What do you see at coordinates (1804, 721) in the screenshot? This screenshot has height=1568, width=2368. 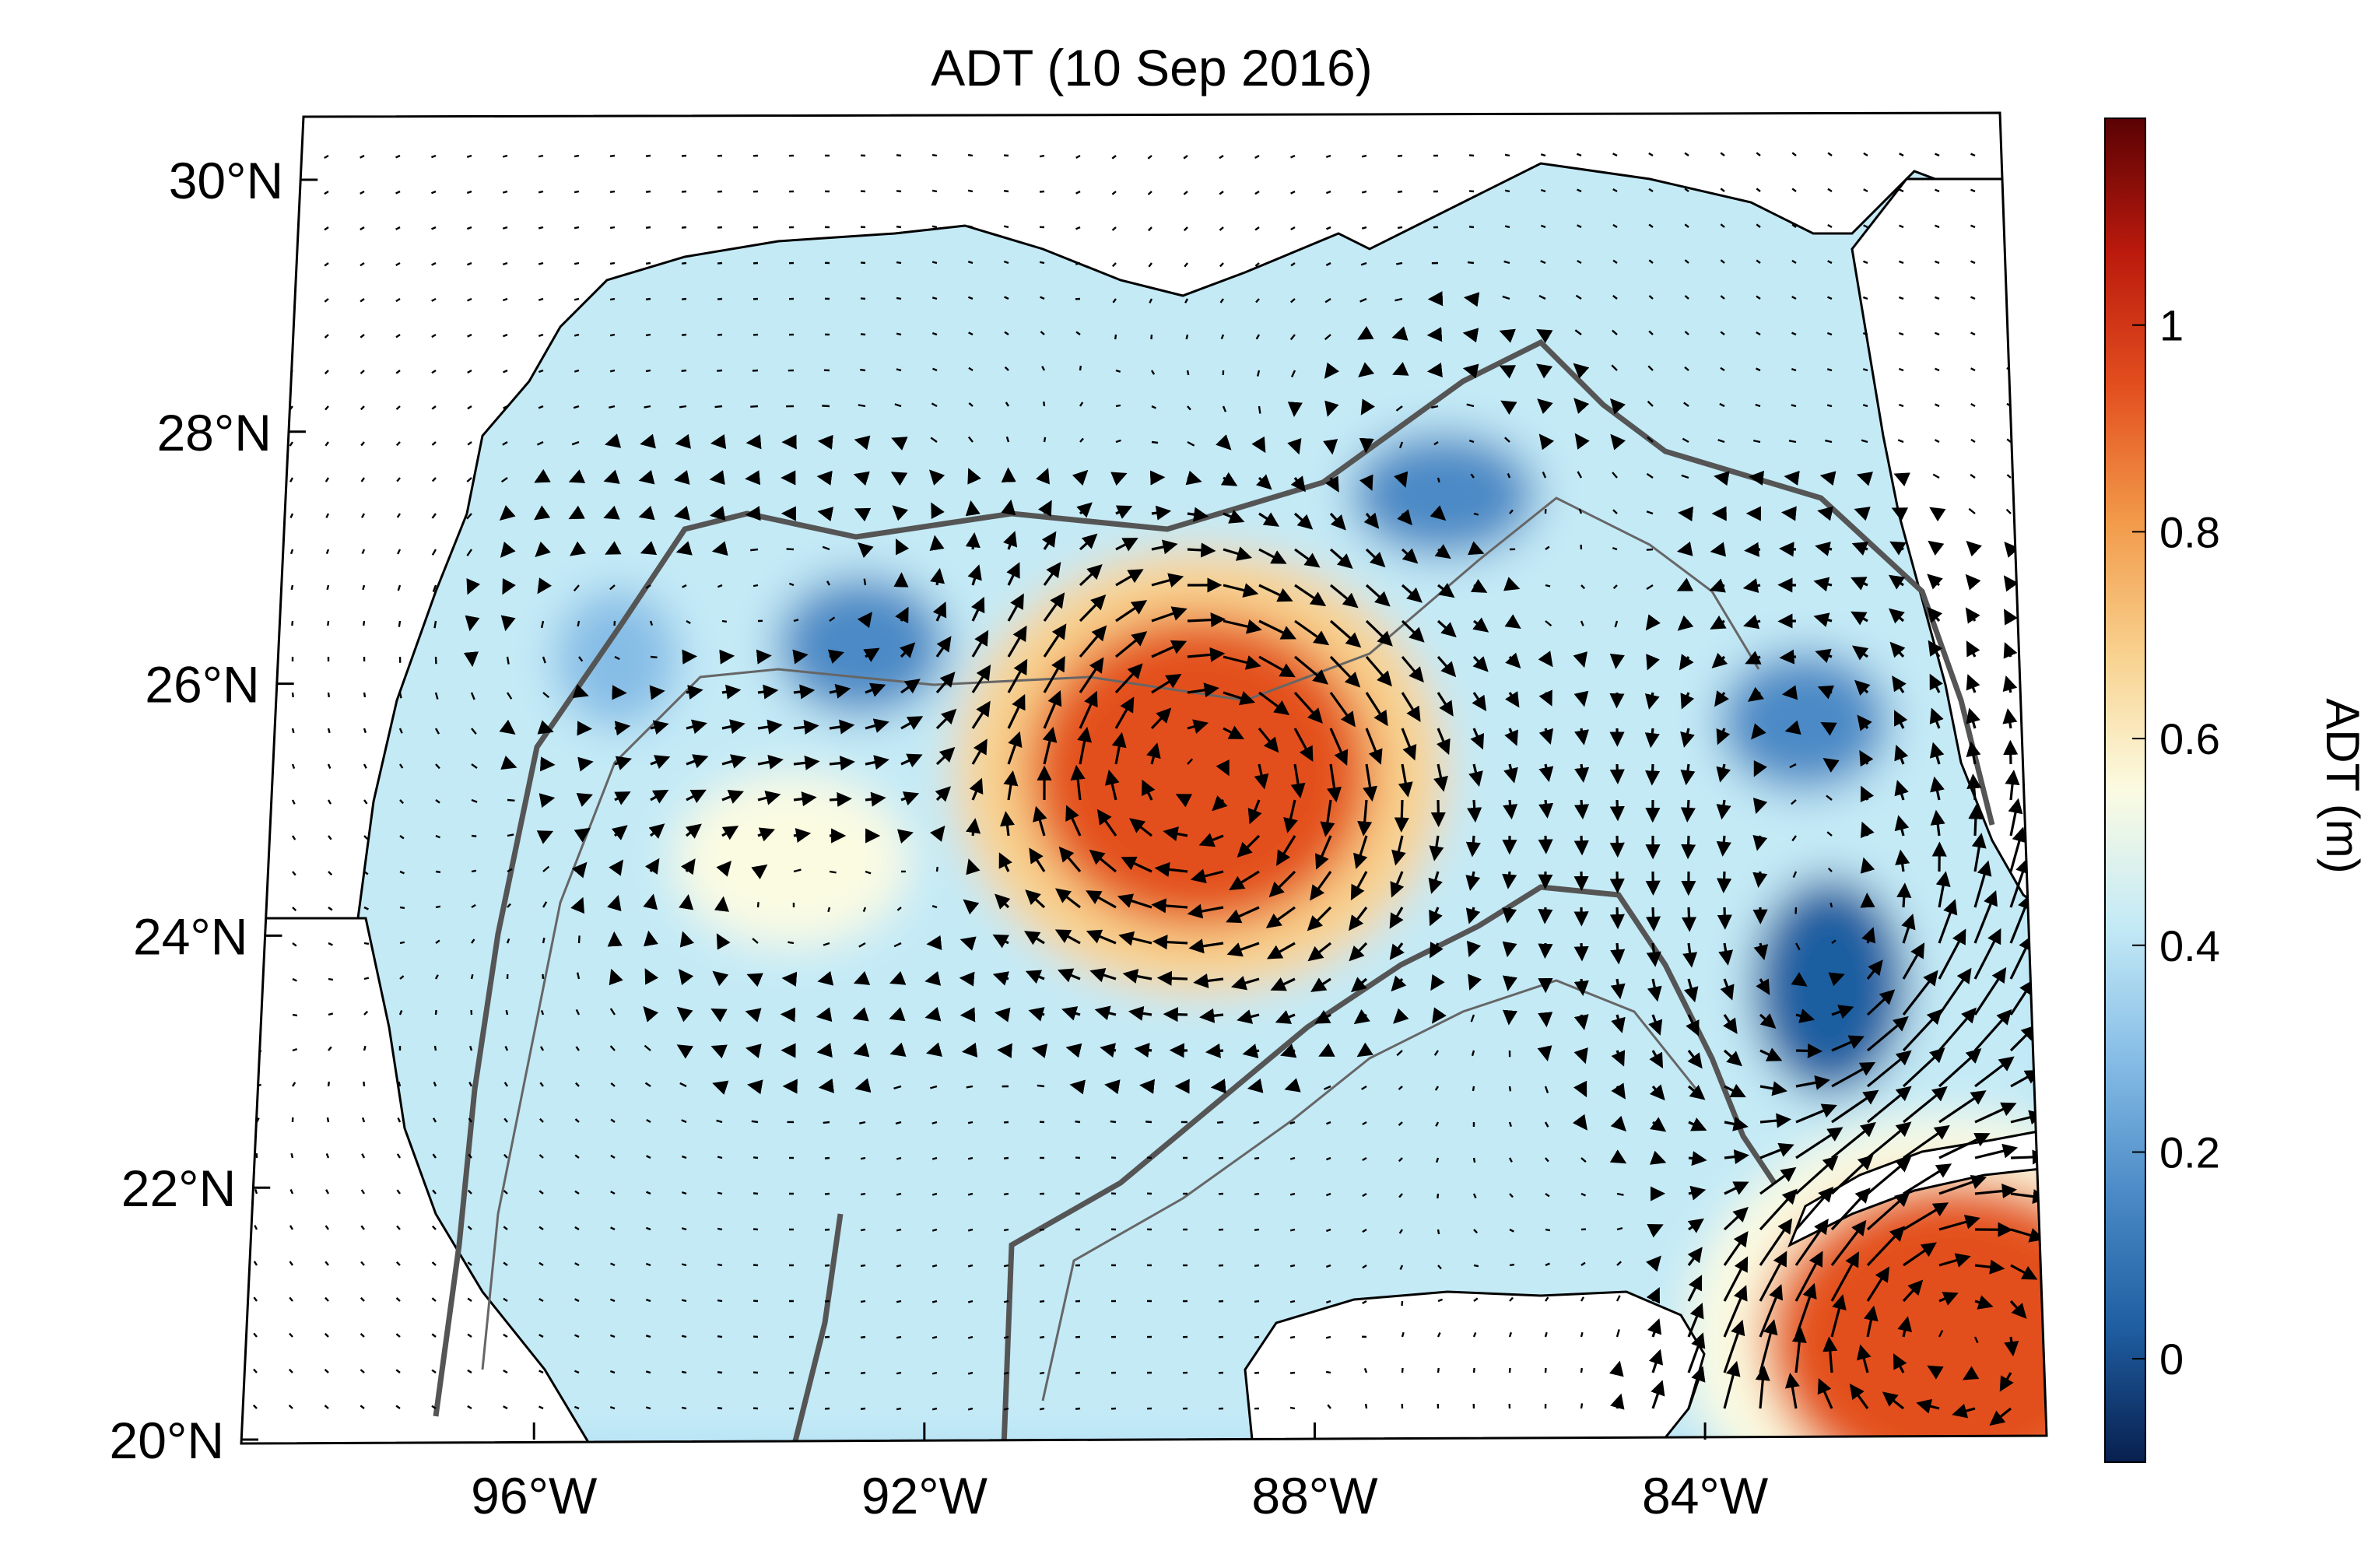 I see `cold-eddy-east` at bounding box center [1804, 721].